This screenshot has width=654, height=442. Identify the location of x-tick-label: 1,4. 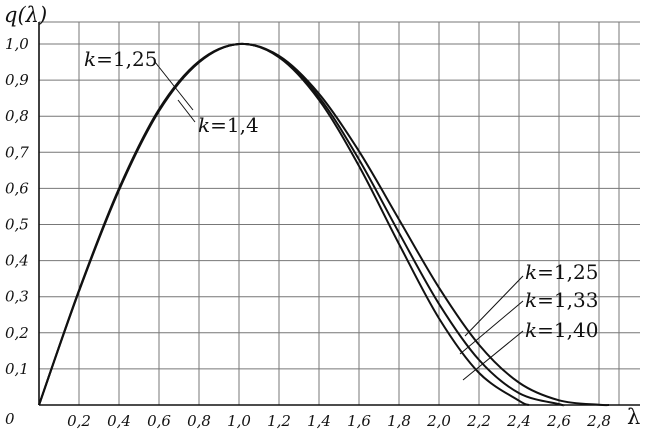
(319, 421).